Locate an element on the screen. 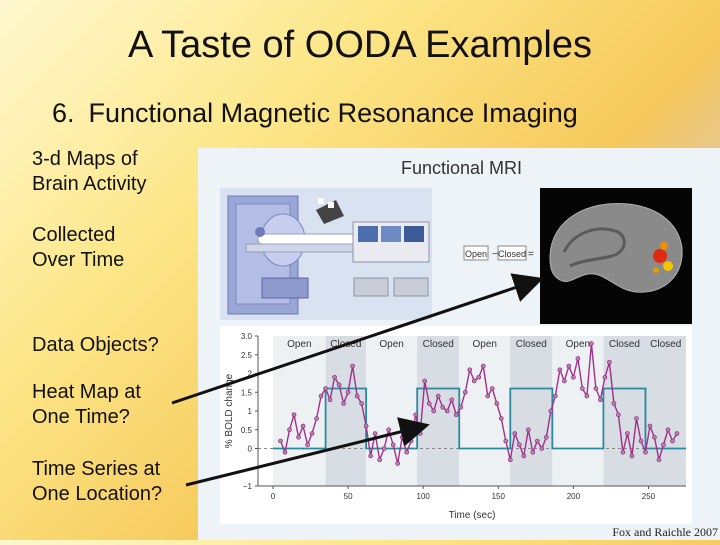 This screenshot has height=545, width=720. x-tick-label: 200 is located at coordinates (574, 496).